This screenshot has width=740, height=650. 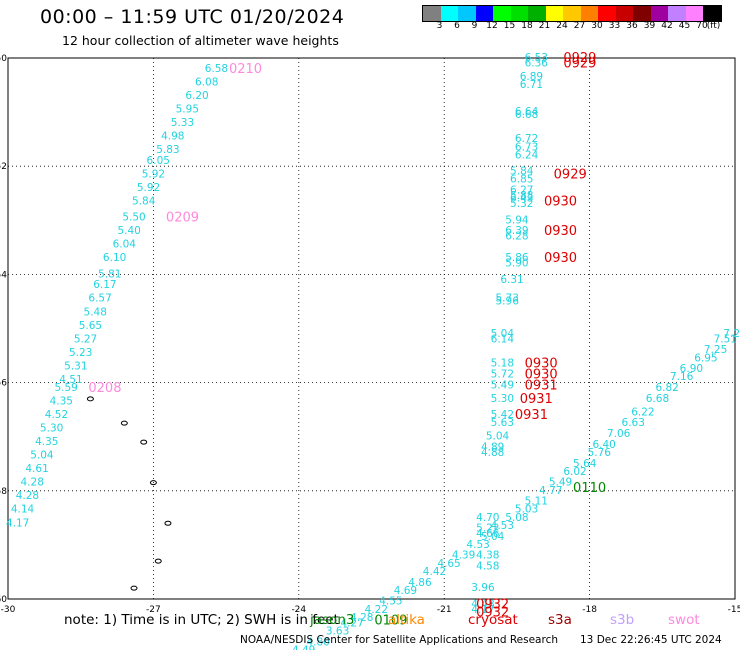 I want to click on wave-height-label: 4.38, so click(x=487, y=556).